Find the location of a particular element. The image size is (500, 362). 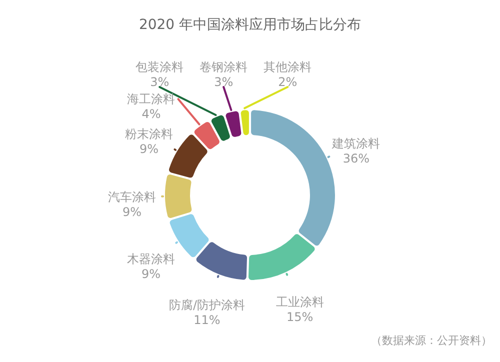

slice-label: 海工涂料 is located at coordinates (151, 99).